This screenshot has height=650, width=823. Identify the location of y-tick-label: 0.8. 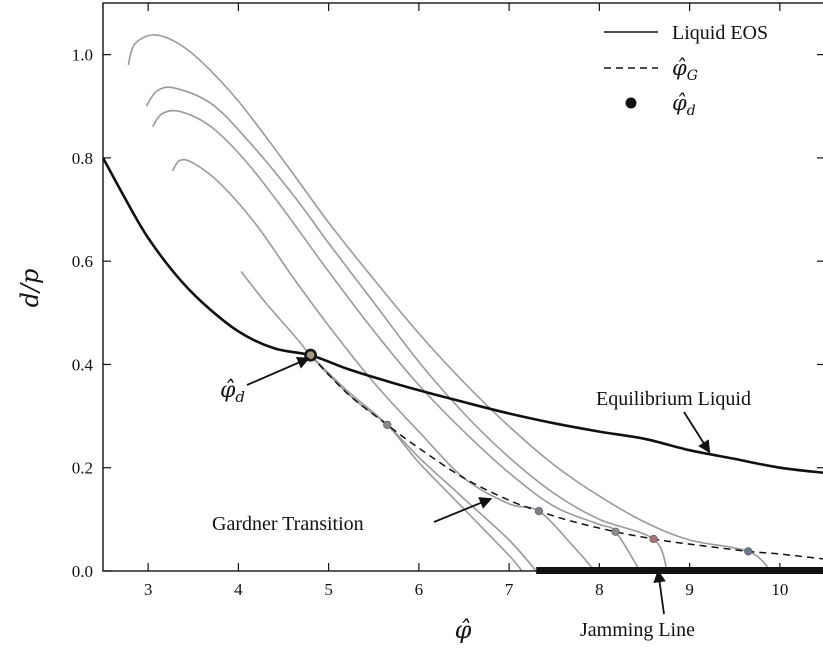
(82, 158).